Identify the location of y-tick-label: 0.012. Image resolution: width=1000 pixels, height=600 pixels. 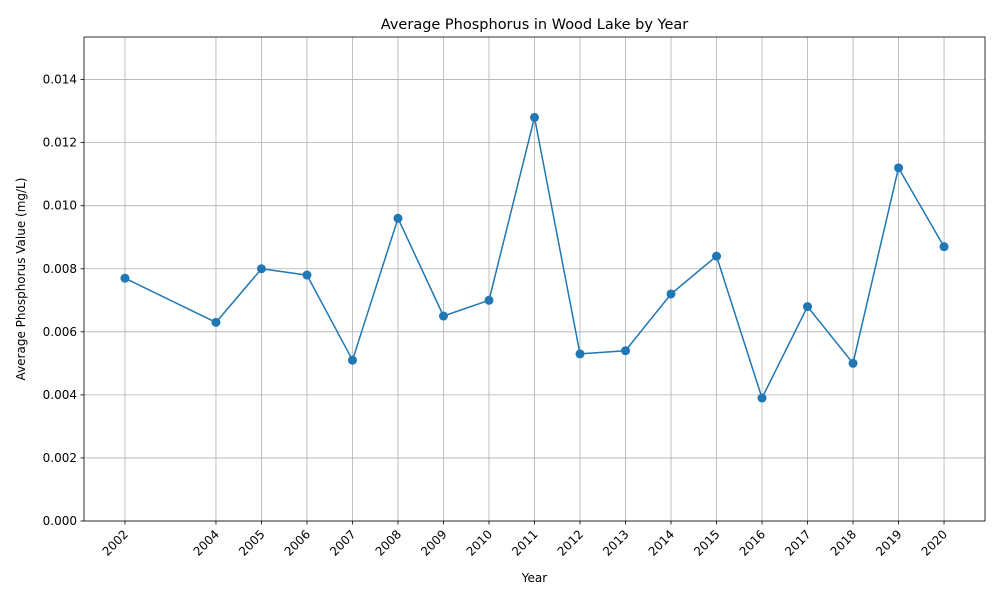
(60, 143).